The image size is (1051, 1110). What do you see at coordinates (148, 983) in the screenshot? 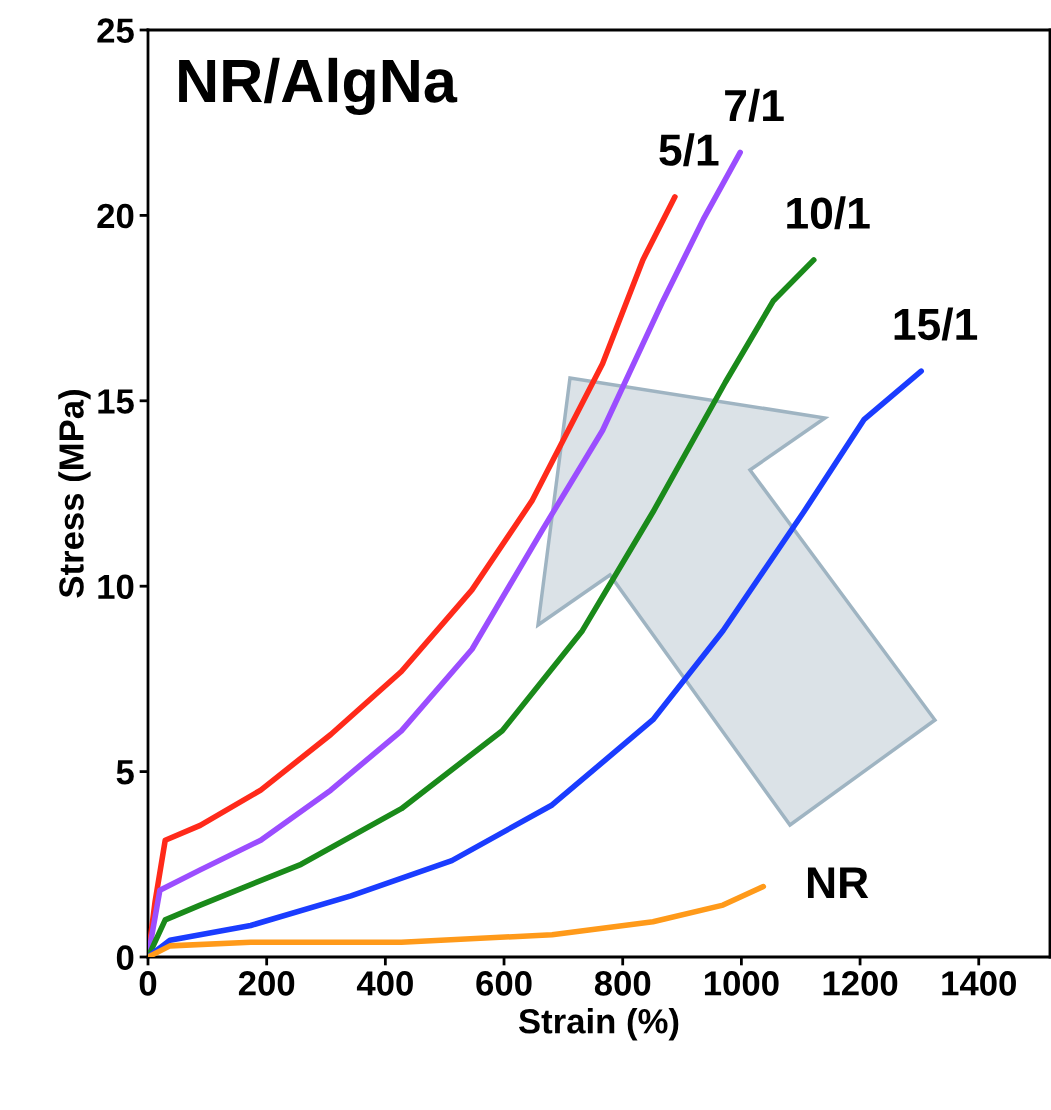
I see `x-tick-label: 0` at bounding box center [148, 983].